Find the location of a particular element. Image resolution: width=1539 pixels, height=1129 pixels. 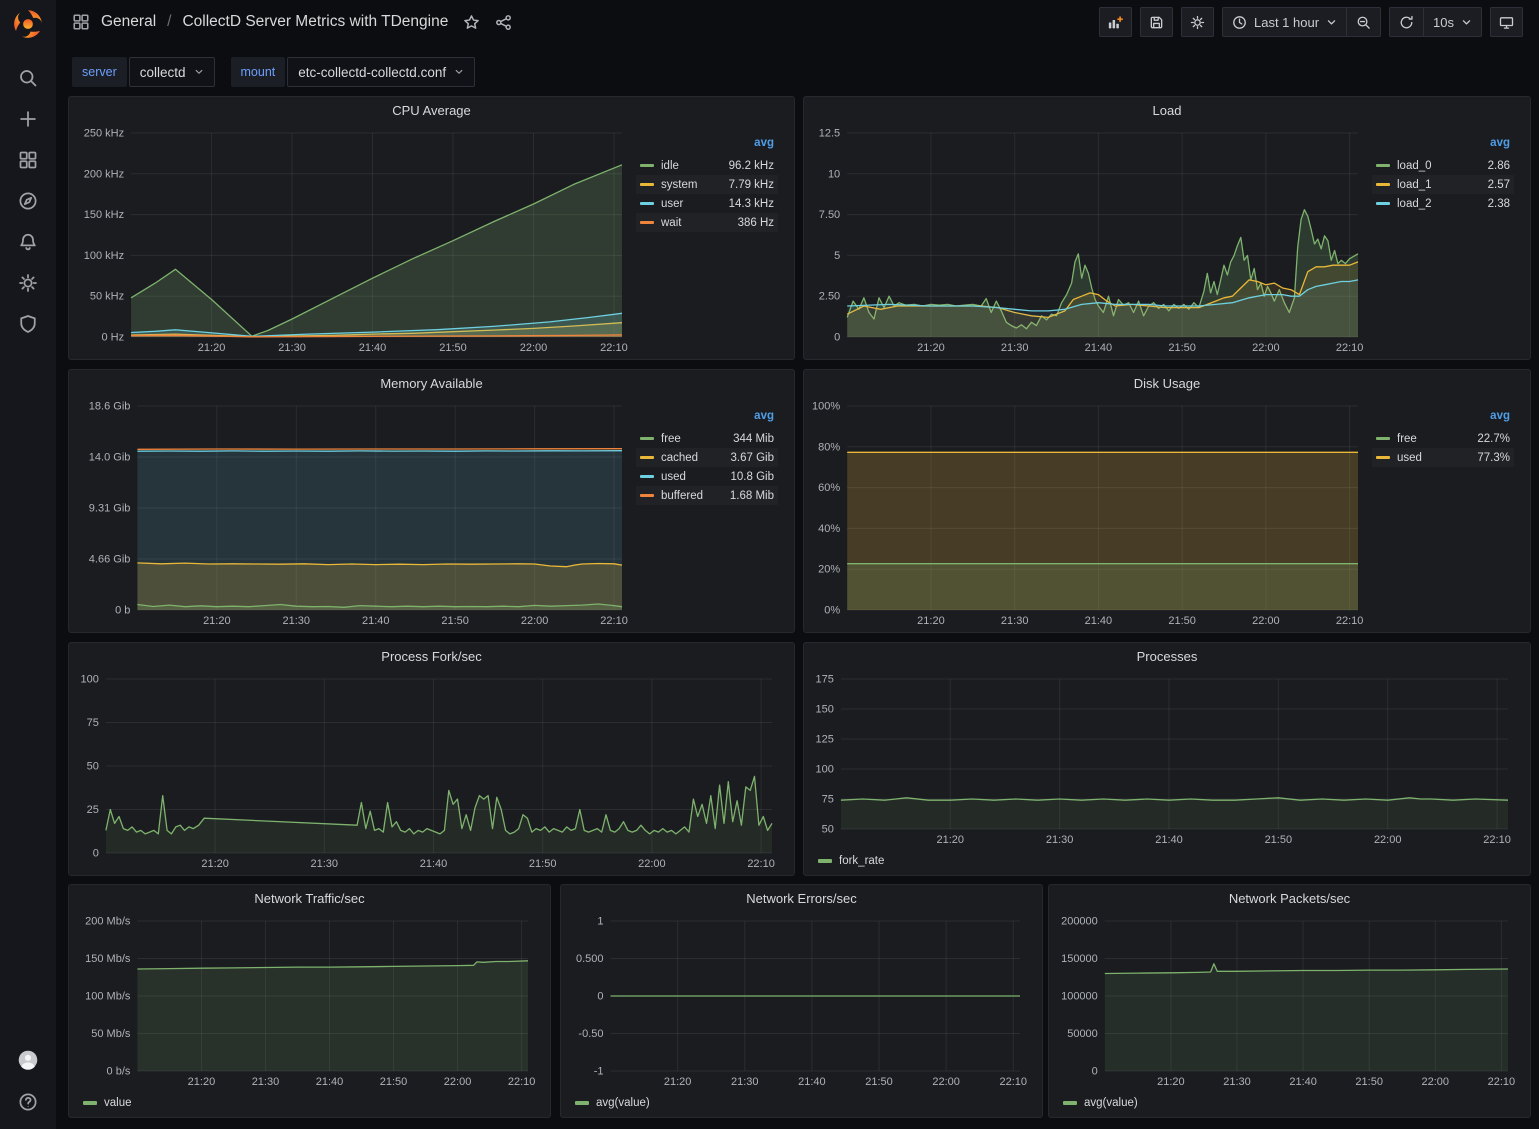

panel-title: CPU Average is located at coordinates (431, 110).